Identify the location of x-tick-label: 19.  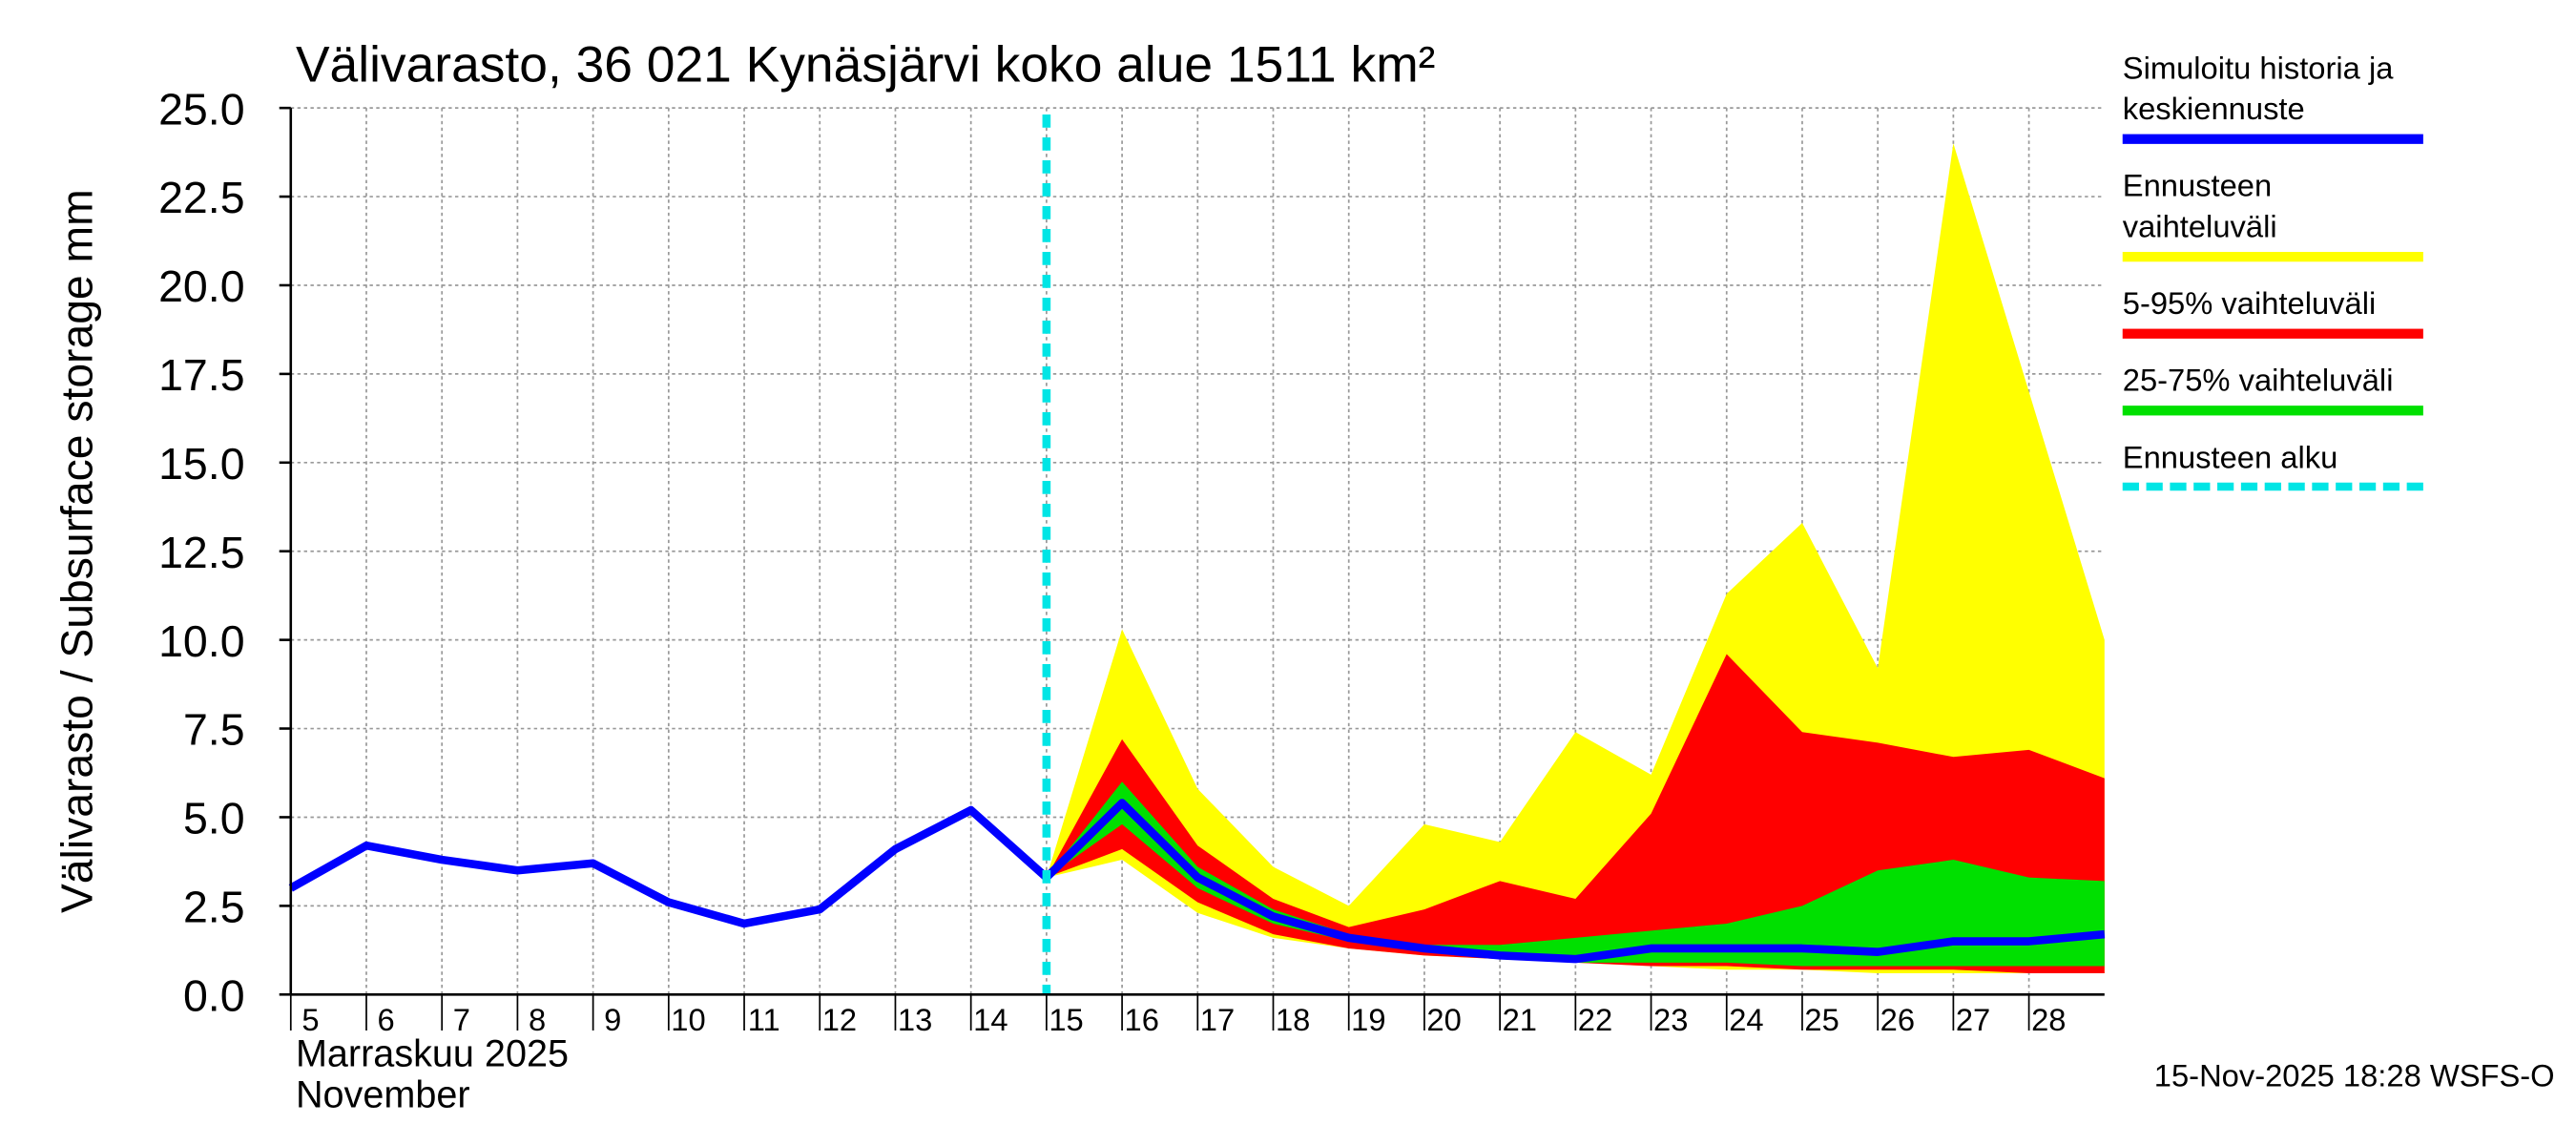
(1368, 1019).